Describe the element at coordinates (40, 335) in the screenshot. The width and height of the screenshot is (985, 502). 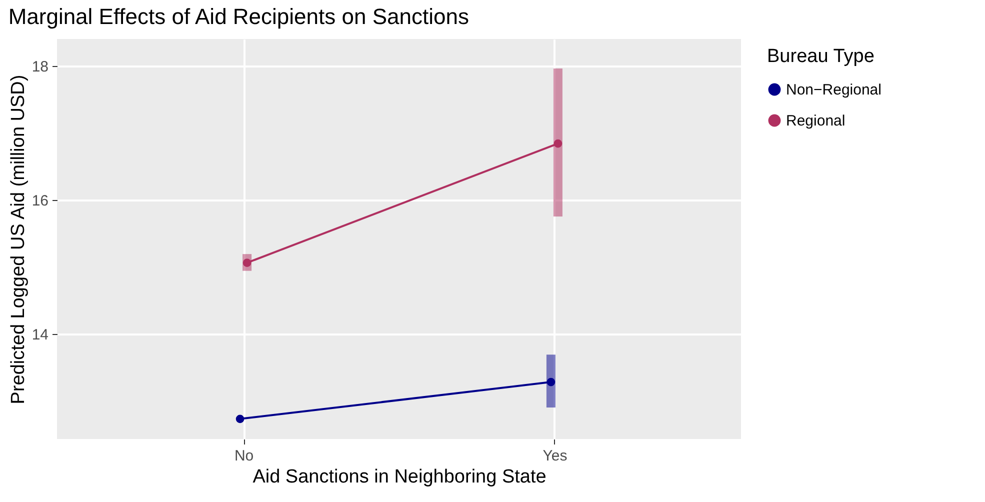
I see `y-tick-label: 14` at that location.